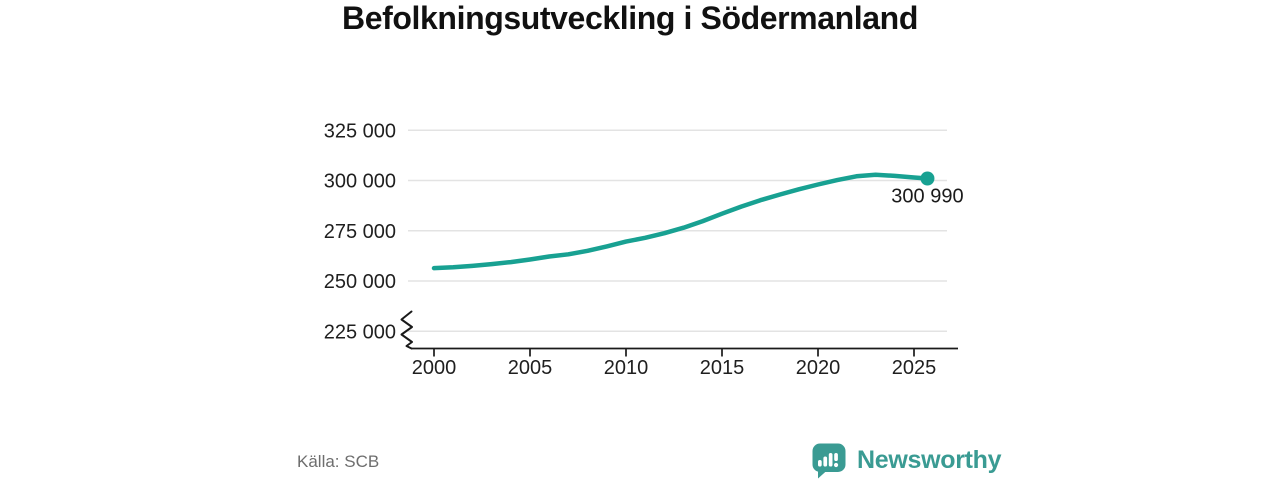  Describe the element at coordinates (927, 197) in the screenshot. I see `end-value-label: 300 990` at that location.